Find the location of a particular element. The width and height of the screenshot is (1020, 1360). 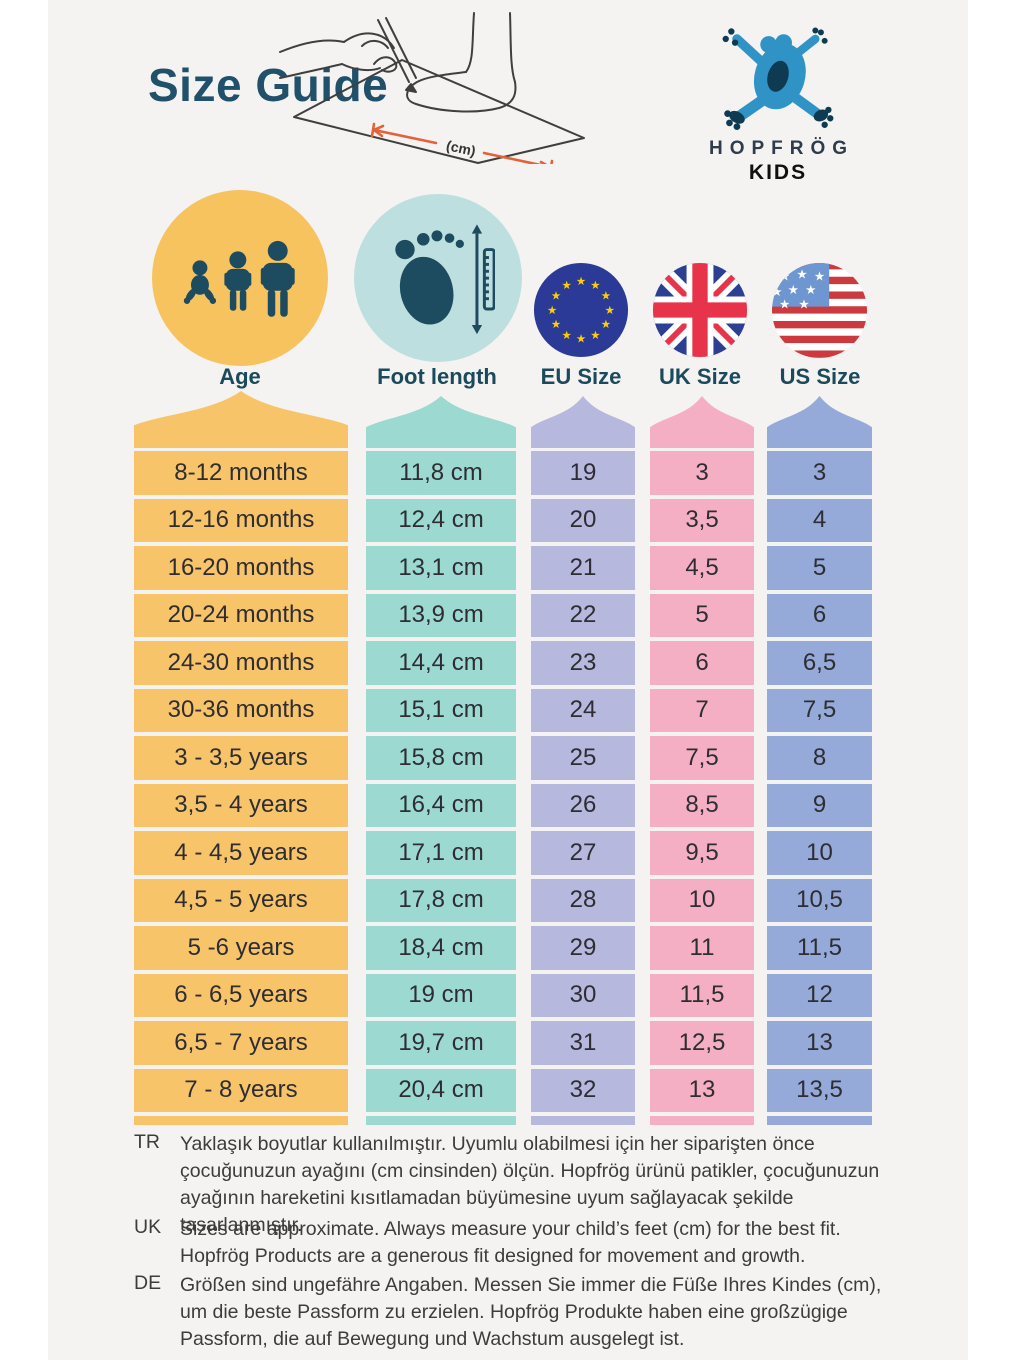

column-label-us: US Size is located at coordinates (820, 376).